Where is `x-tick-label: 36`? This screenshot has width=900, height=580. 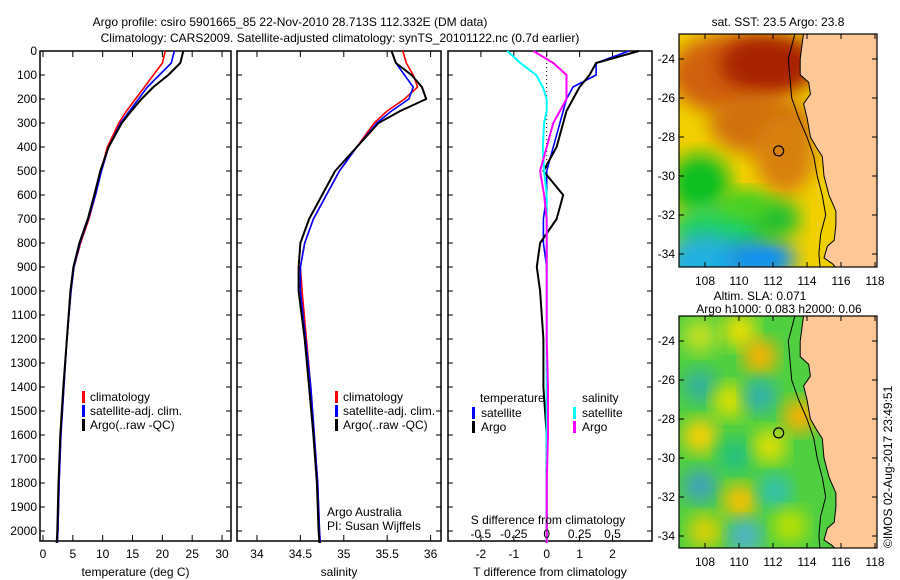 x-tick-label: 36 is located at coordinates (431, 554).